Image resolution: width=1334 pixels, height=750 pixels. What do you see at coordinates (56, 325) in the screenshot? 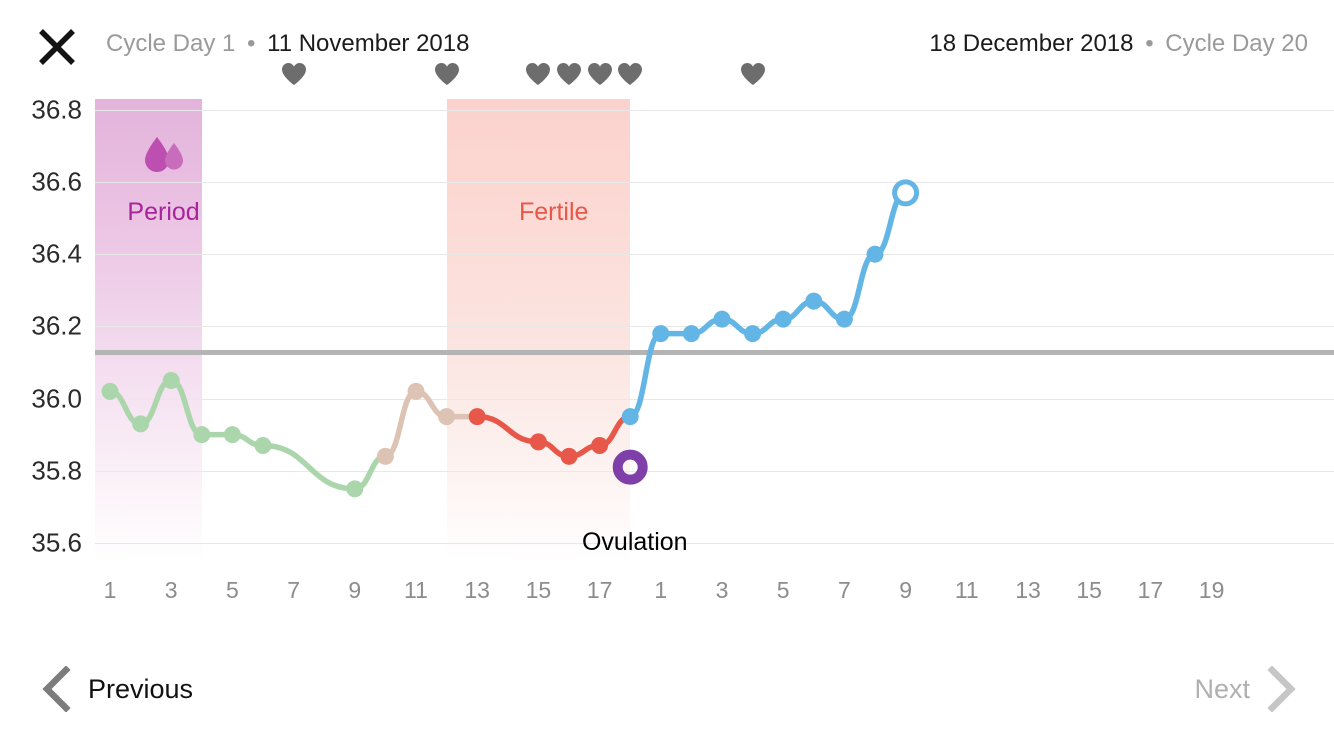
I see `y-axis-tick-label: 36.2` at bounding box center [56, 325].